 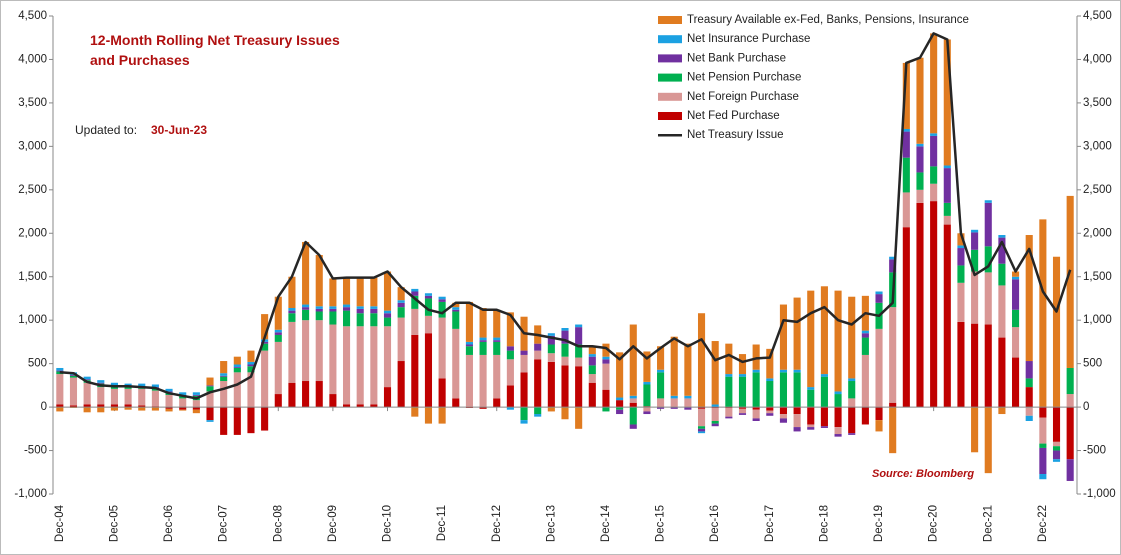 I want to click on x-tick-label: Dec-08, so click(x=278, y=523).